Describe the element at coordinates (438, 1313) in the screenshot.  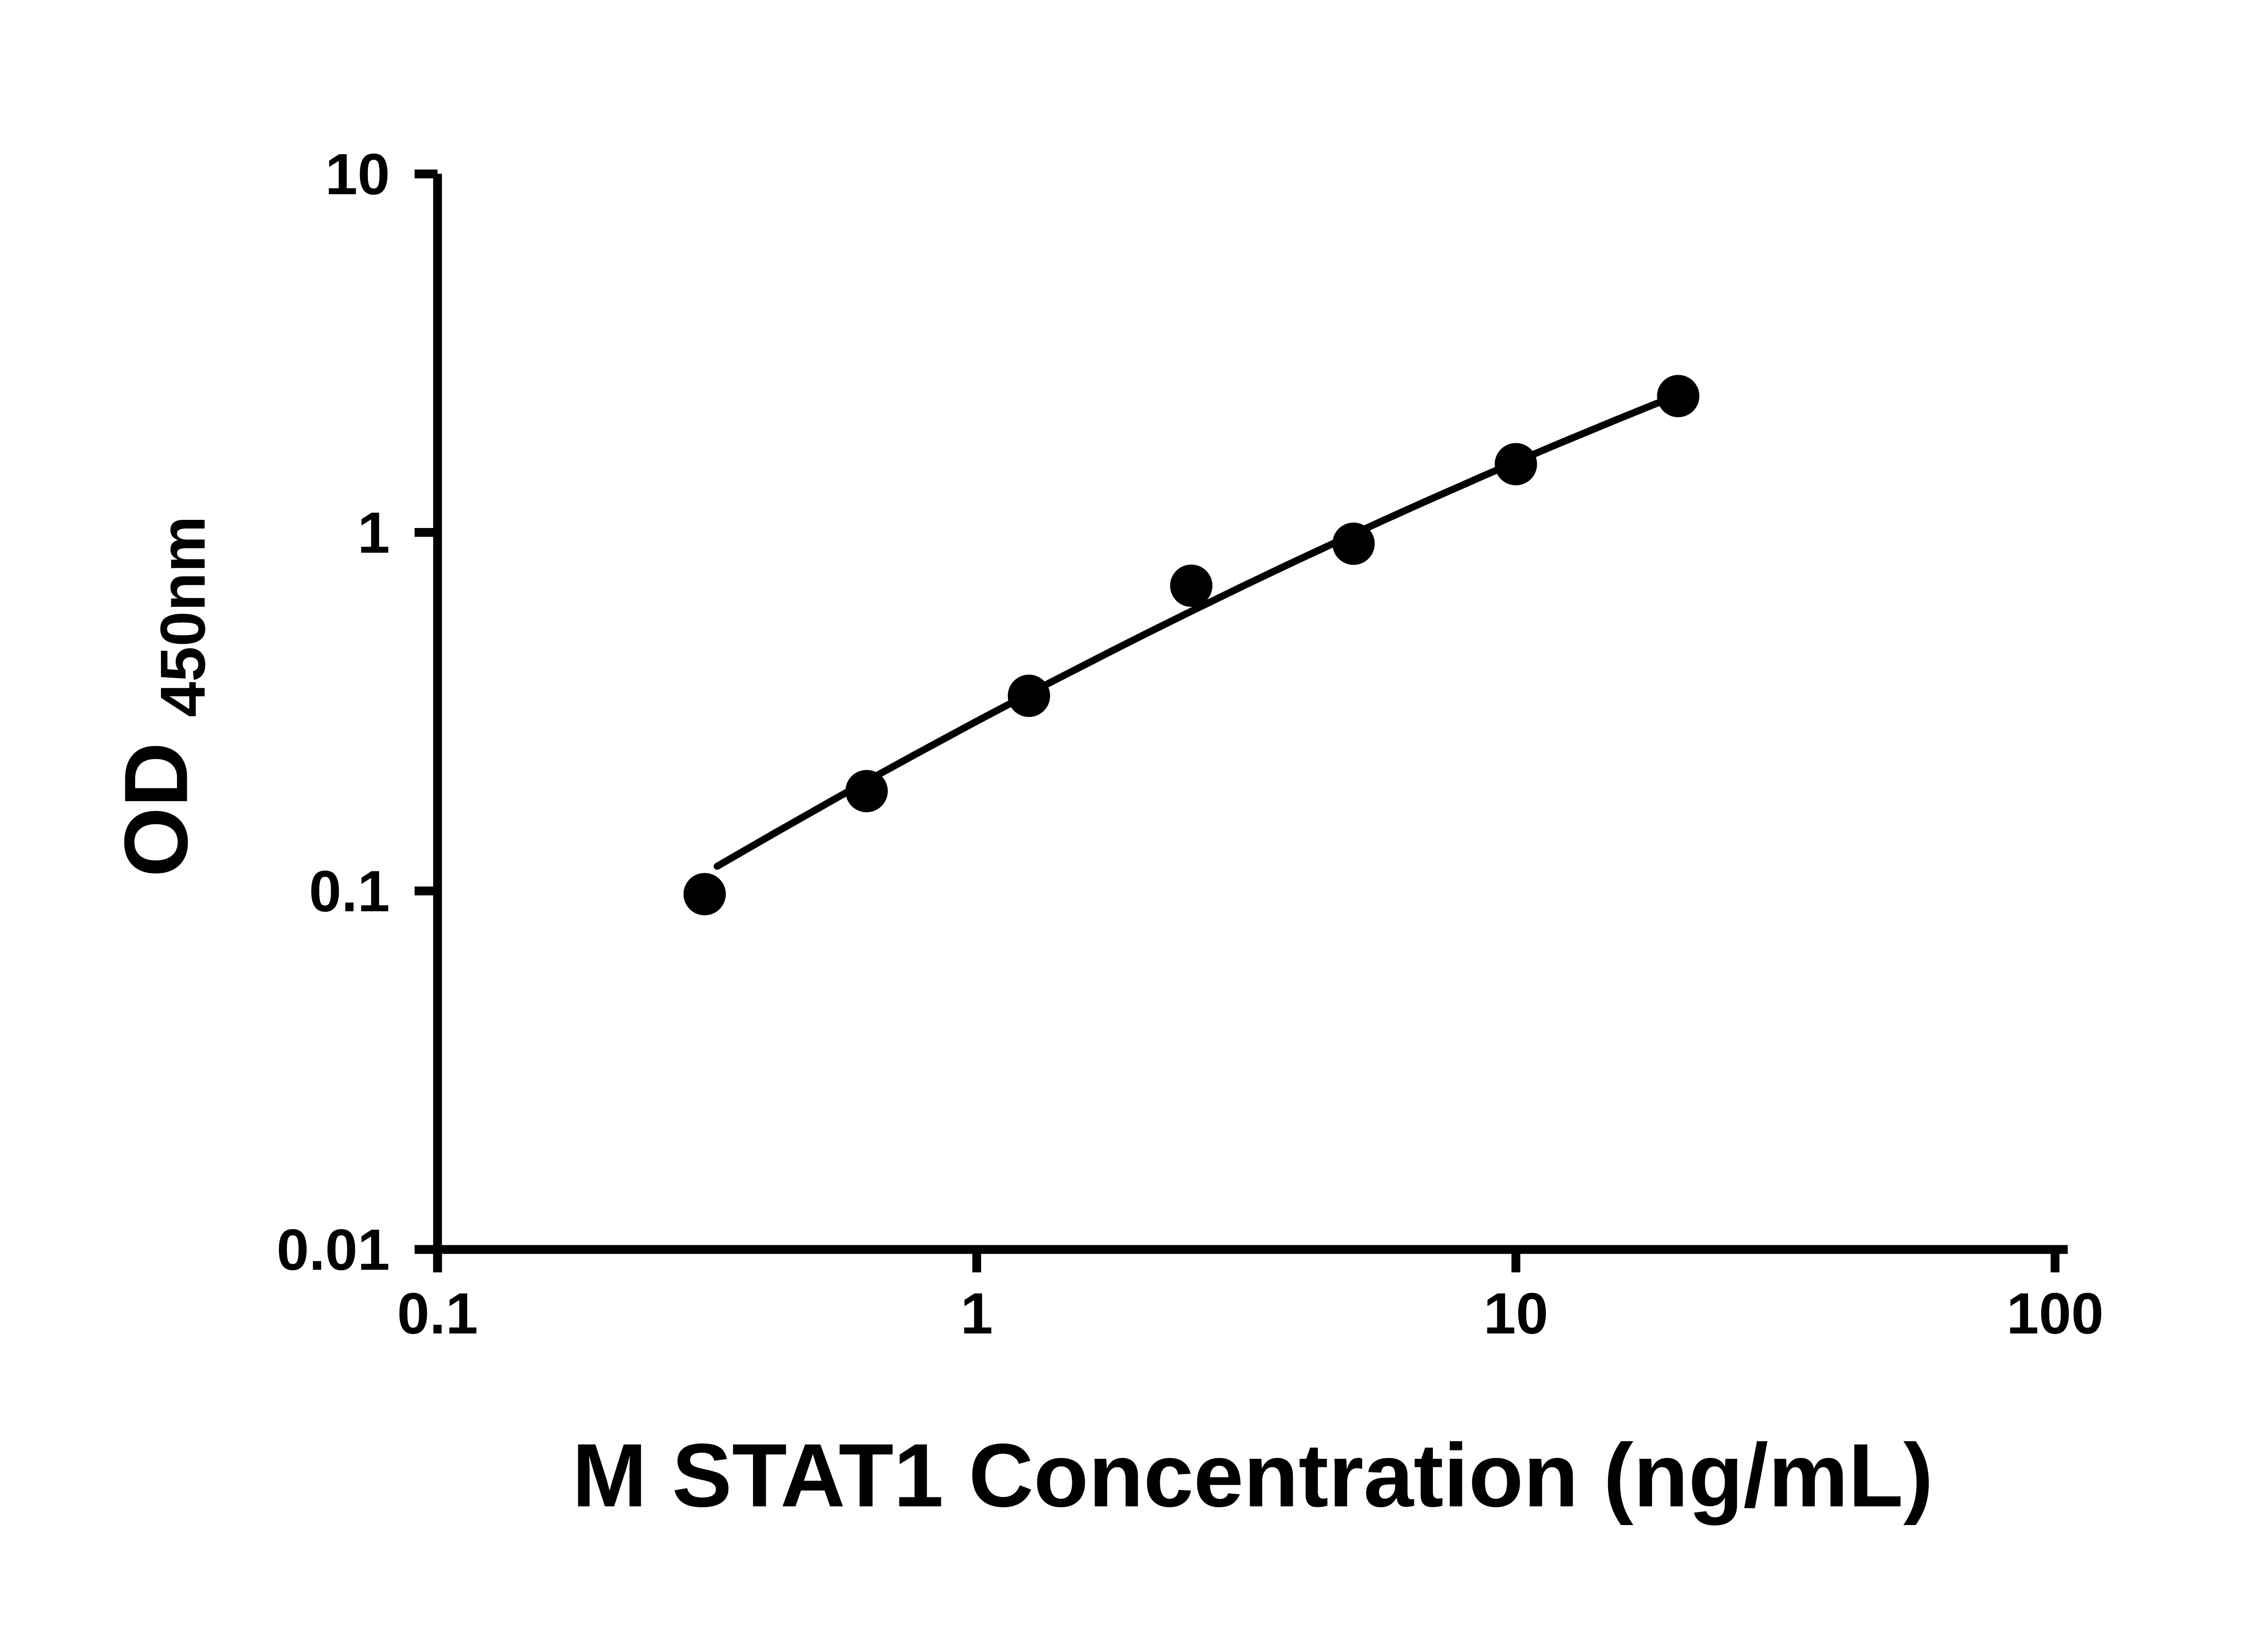
I see `x-tick-label: 0.1` at that location.